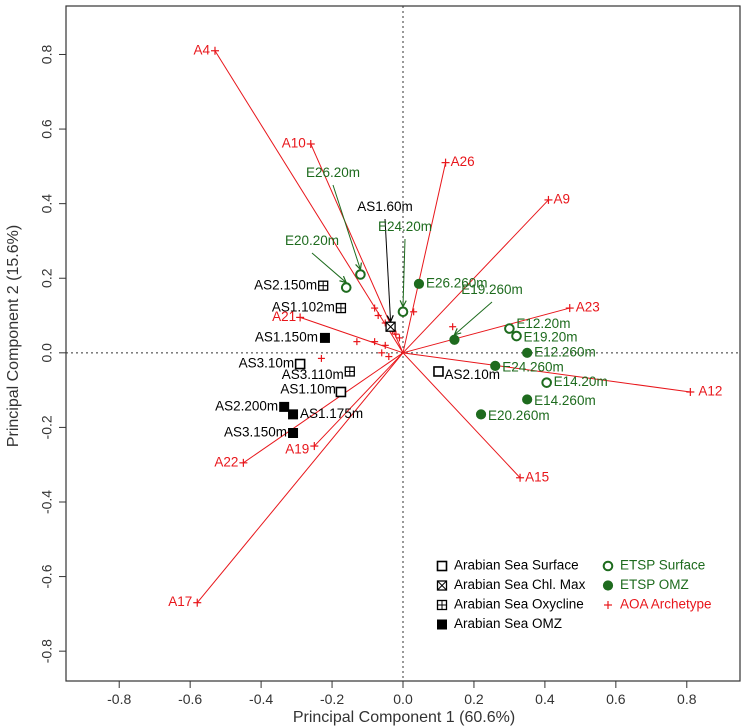 The width and height of the screenshot is (744, 727). I want to click on sample-label-AS2-200m: AS2.200m, so click(246, 405).